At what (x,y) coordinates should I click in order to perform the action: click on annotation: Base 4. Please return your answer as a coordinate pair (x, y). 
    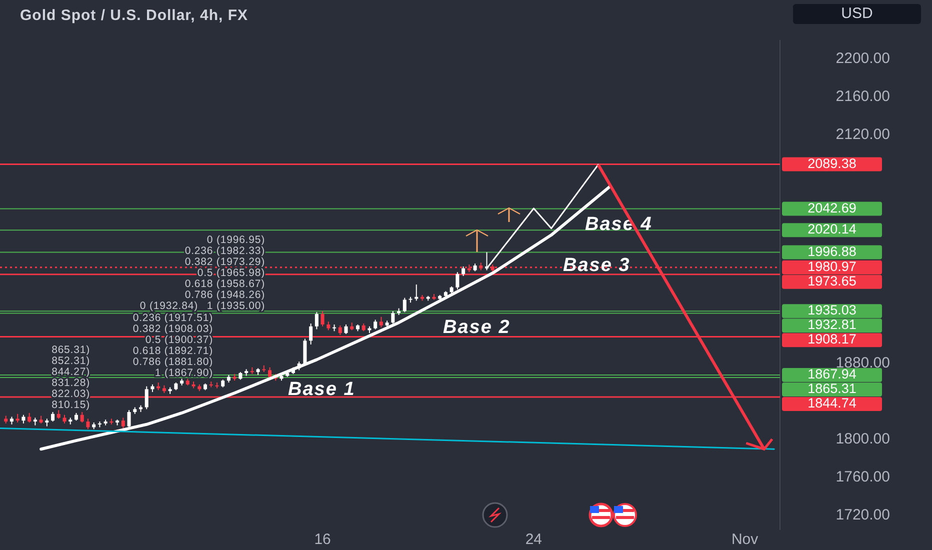
    Looking at the image, I should click on (618, 225).